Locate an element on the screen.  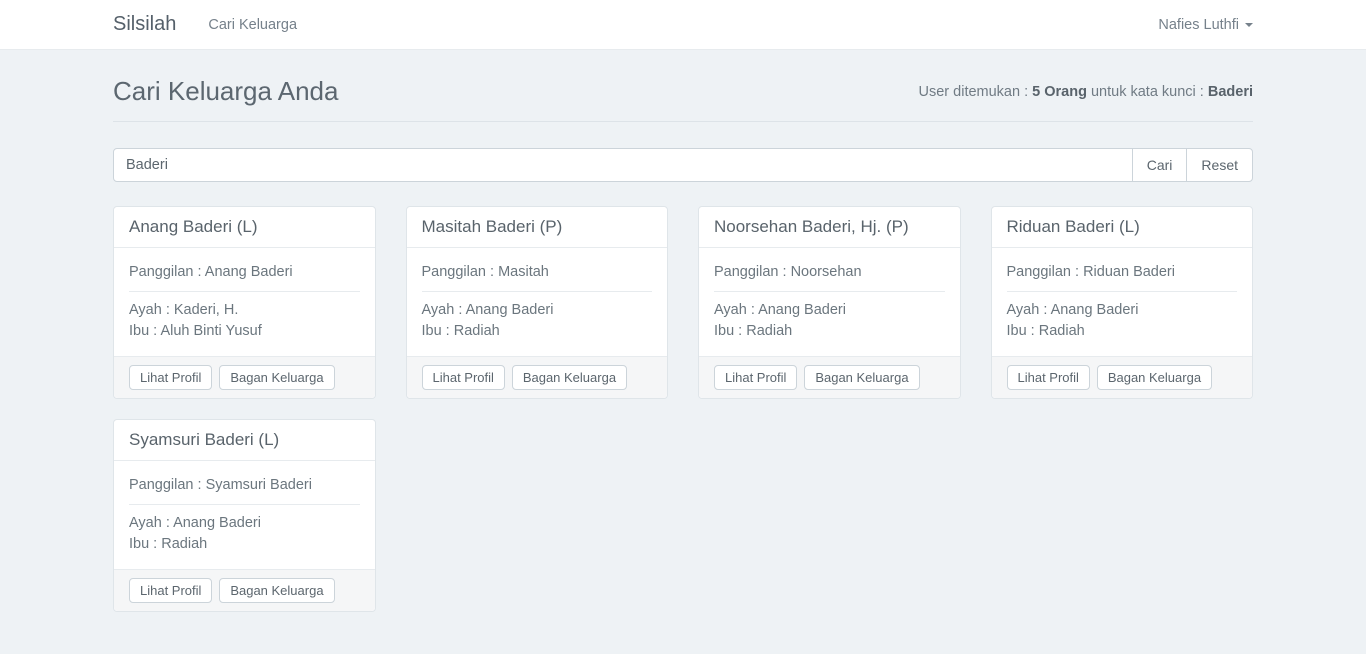
search-form: Cari Reset is located at coordinates (683, 165).